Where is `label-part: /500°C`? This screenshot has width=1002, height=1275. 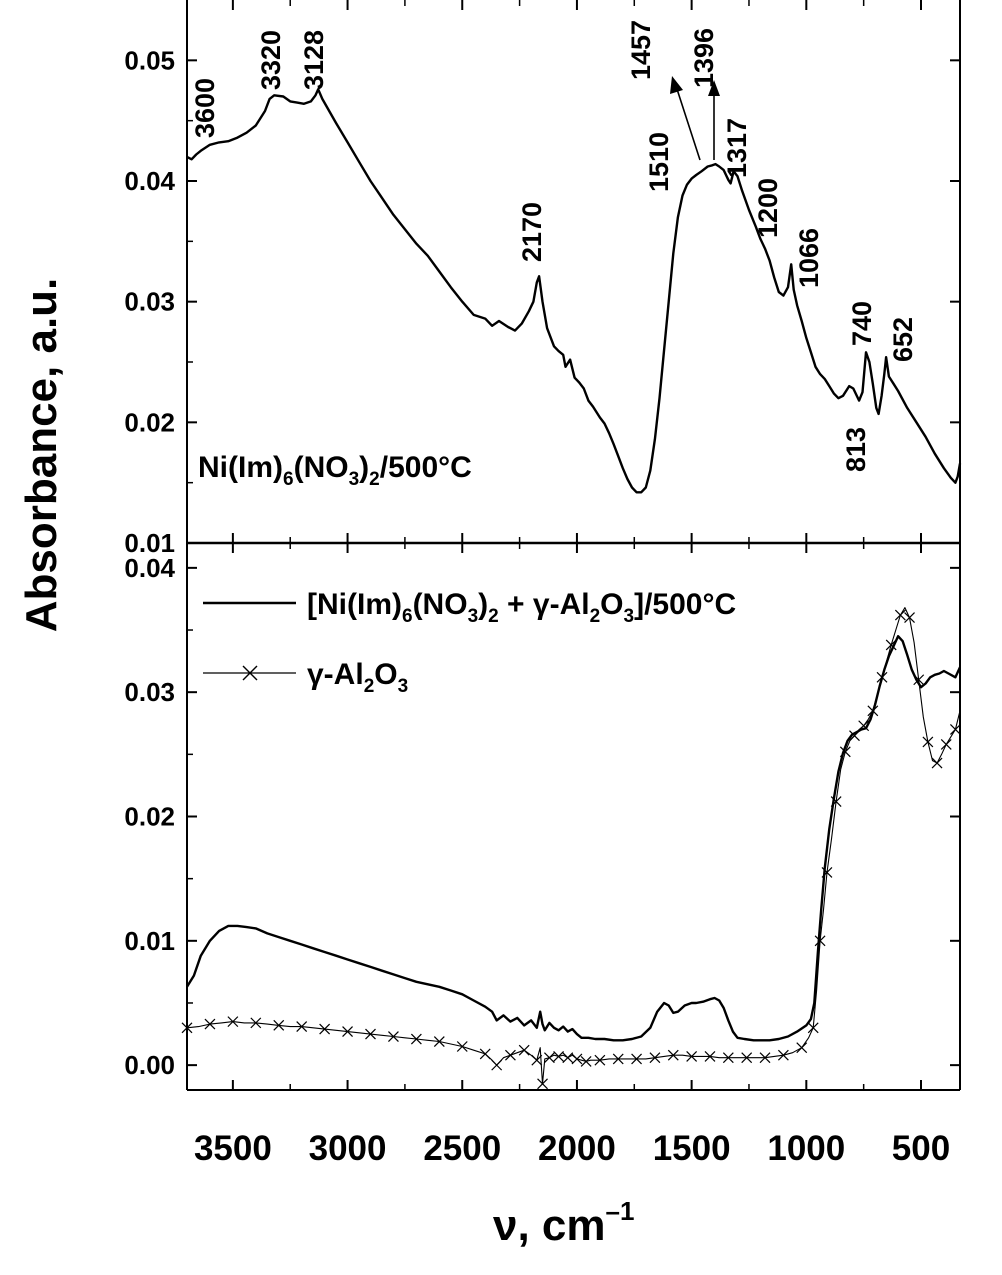
label-part: /500°C is located at coordinates (426, 467).